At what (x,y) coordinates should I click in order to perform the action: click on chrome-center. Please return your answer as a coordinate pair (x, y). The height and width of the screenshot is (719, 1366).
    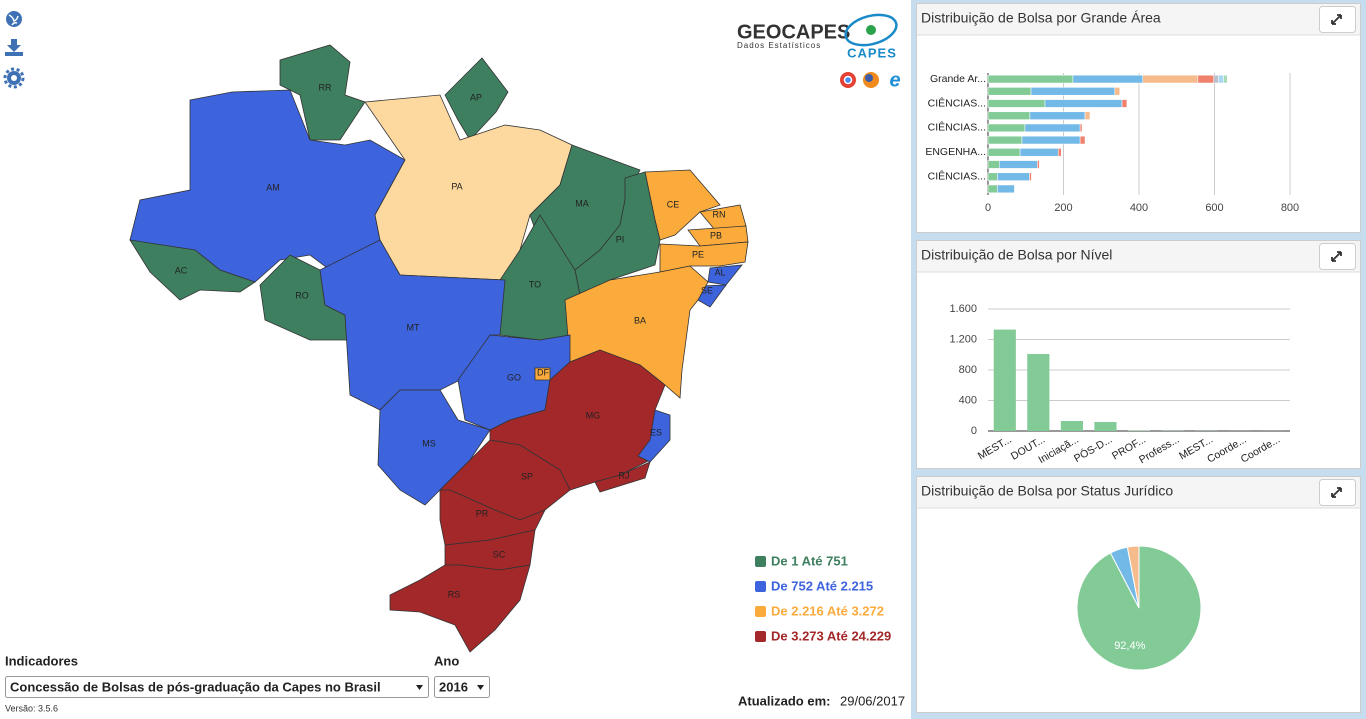
    Looking at the image, I should click on (848, 80).